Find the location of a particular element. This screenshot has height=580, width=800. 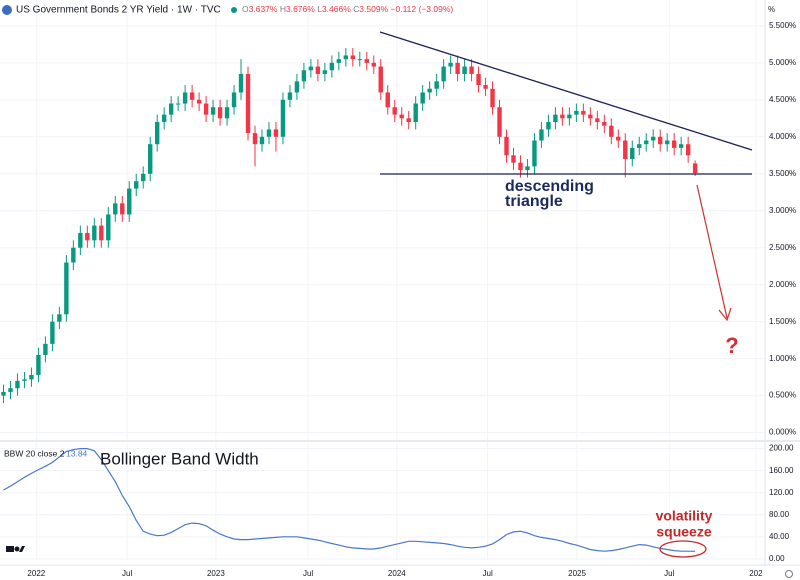

resistance-trendline is located at coordinates (566, 91).